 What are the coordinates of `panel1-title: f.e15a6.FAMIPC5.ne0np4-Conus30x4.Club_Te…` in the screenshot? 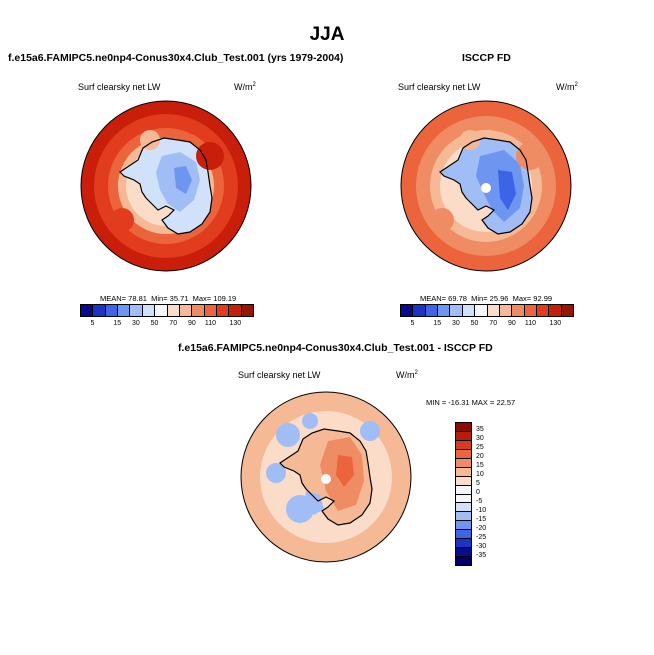 It's located at (176, 58).